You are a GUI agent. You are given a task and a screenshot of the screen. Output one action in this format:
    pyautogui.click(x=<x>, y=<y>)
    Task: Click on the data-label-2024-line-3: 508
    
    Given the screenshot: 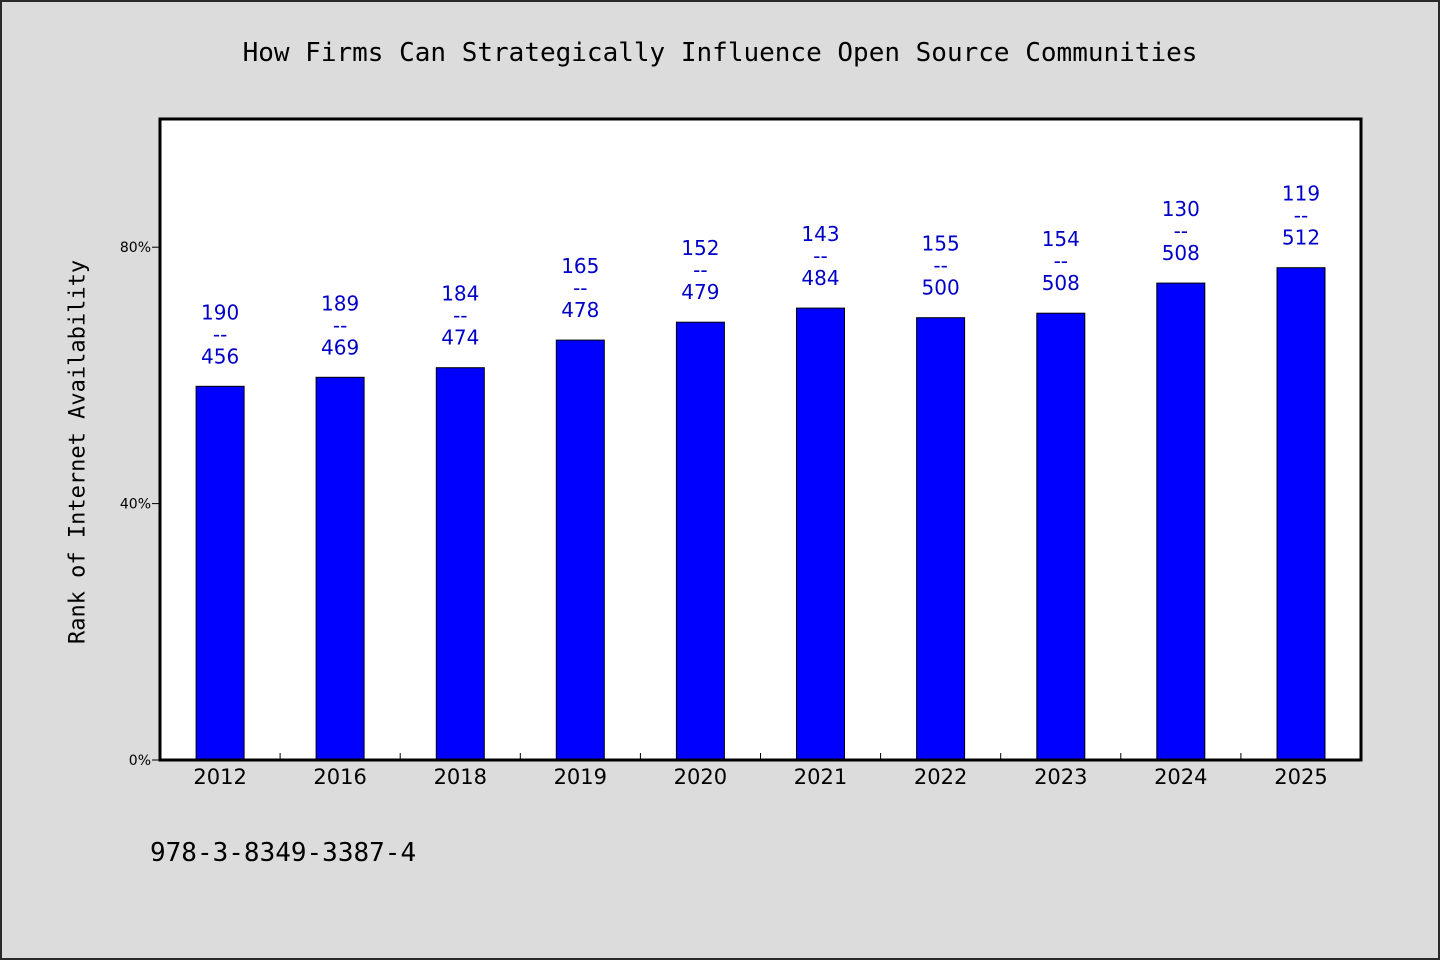 What is the action you would take?
    pyautogui.click(x=1181, y=253)
    